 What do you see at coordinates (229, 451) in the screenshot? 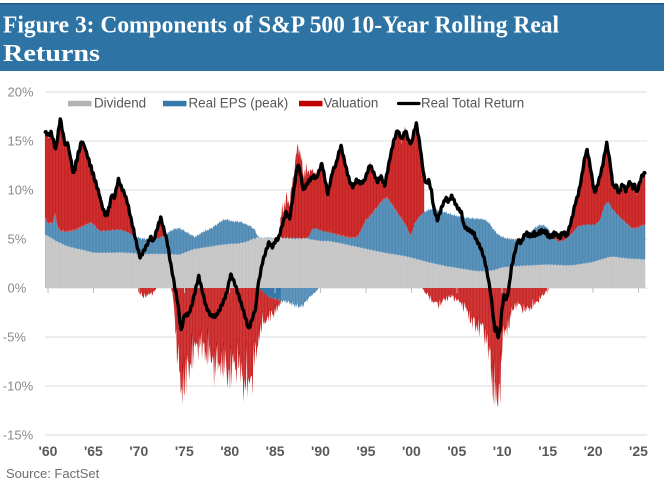
I see `svg-text: '80` at bounding box center [229, 451].